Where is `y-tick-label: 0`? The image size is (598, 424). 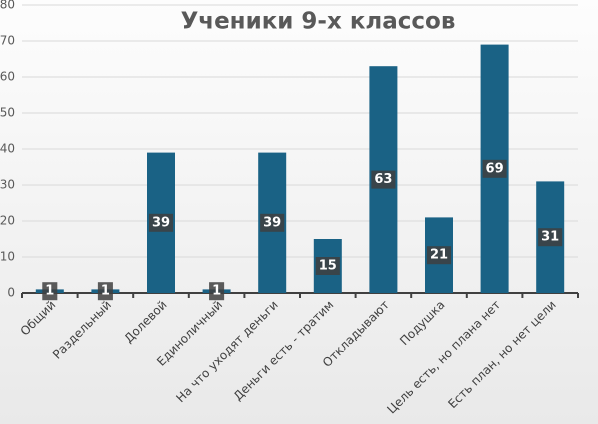 y-tick-label: 0 is located at coordinates (11, 293).